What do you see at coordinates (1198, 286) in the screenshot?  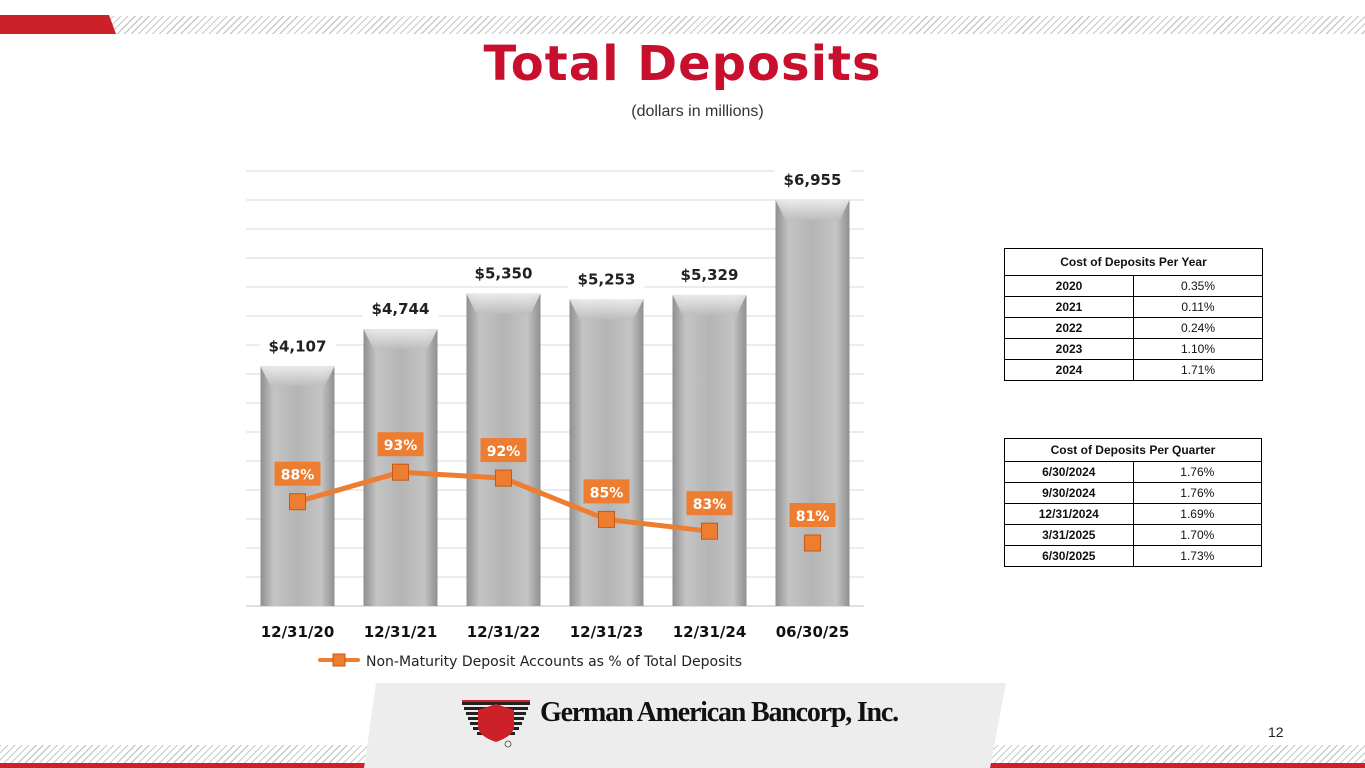 I see `rate-cell: 0.35%` at bounding box center [1198, 286].